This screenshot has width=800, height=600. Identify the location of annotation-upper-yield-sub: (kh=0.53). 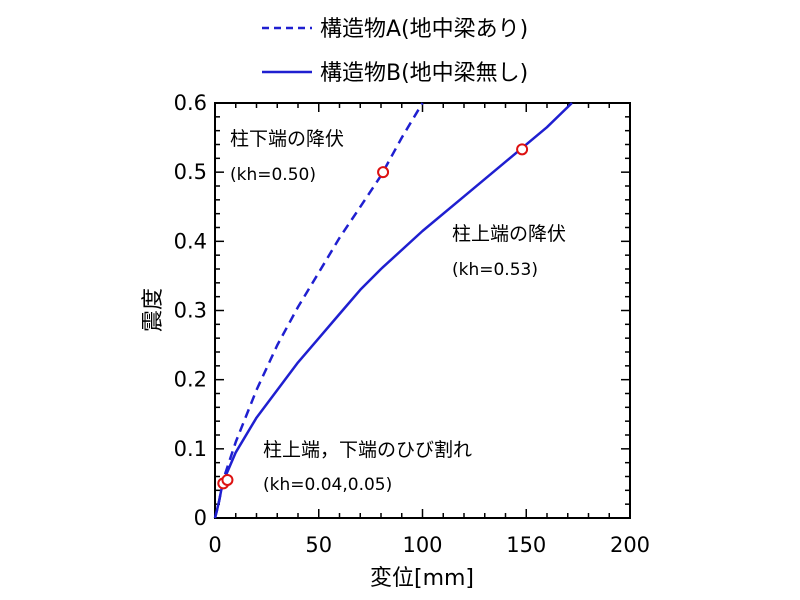
(495, 270).